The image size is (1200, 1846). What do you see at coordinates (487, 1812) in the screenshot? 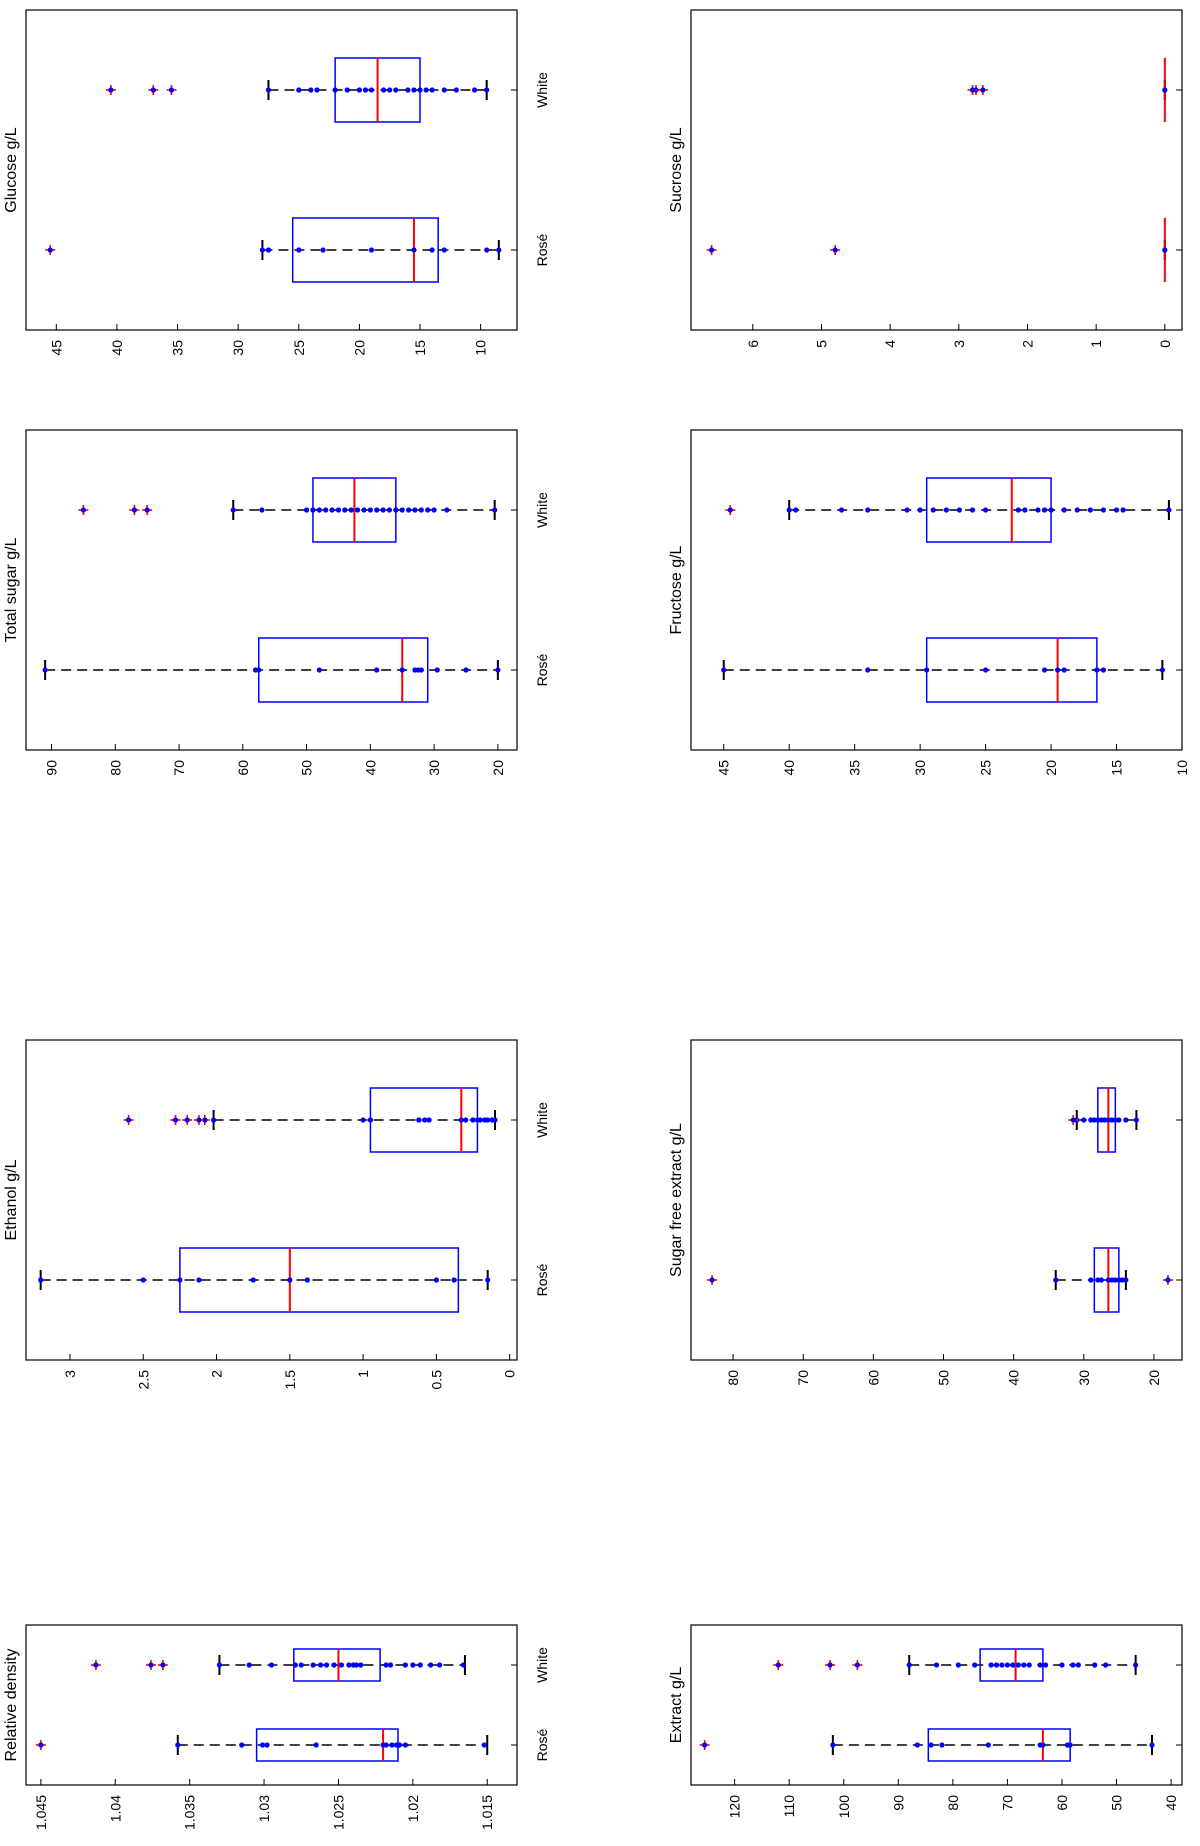
I see `value-tick-label: 1.015` at bounding box center [487, 1812].